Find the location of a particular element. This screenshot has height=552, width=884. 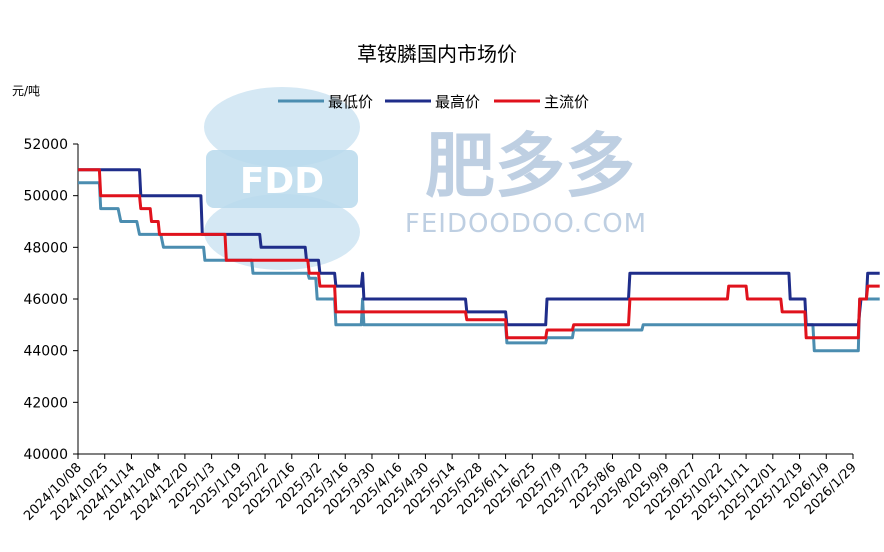

watermark-logo-text: FDD is located at coordinates (282, 181).